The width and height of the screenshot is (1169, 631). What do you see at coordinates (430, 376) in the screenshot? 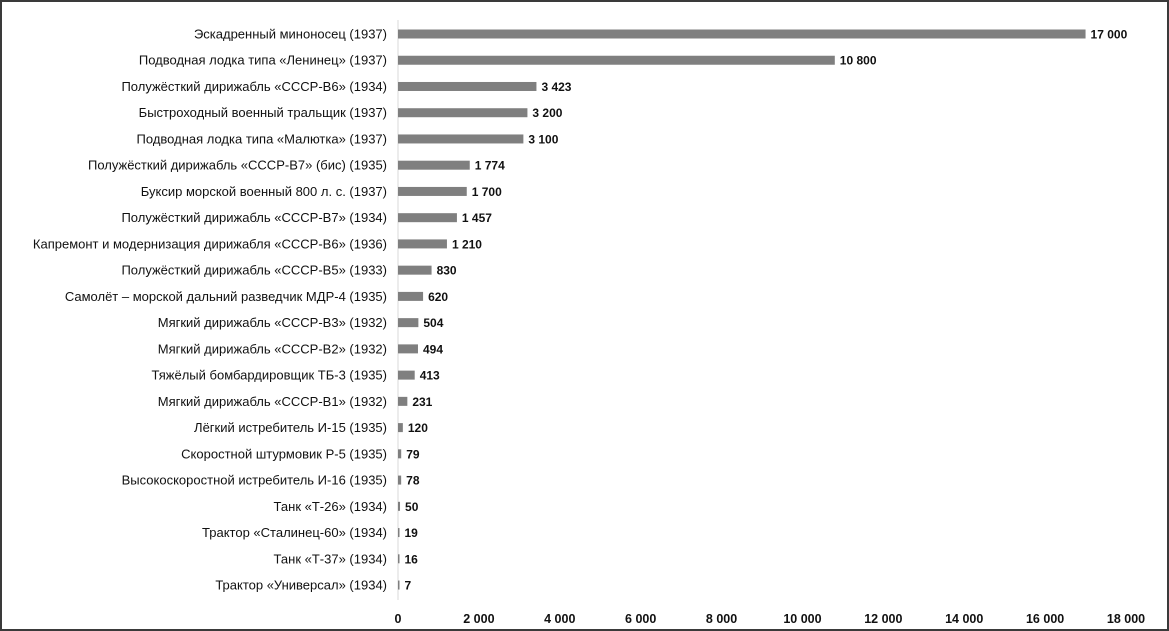
I see `data-label: 413` at bounding box center [430, 376].